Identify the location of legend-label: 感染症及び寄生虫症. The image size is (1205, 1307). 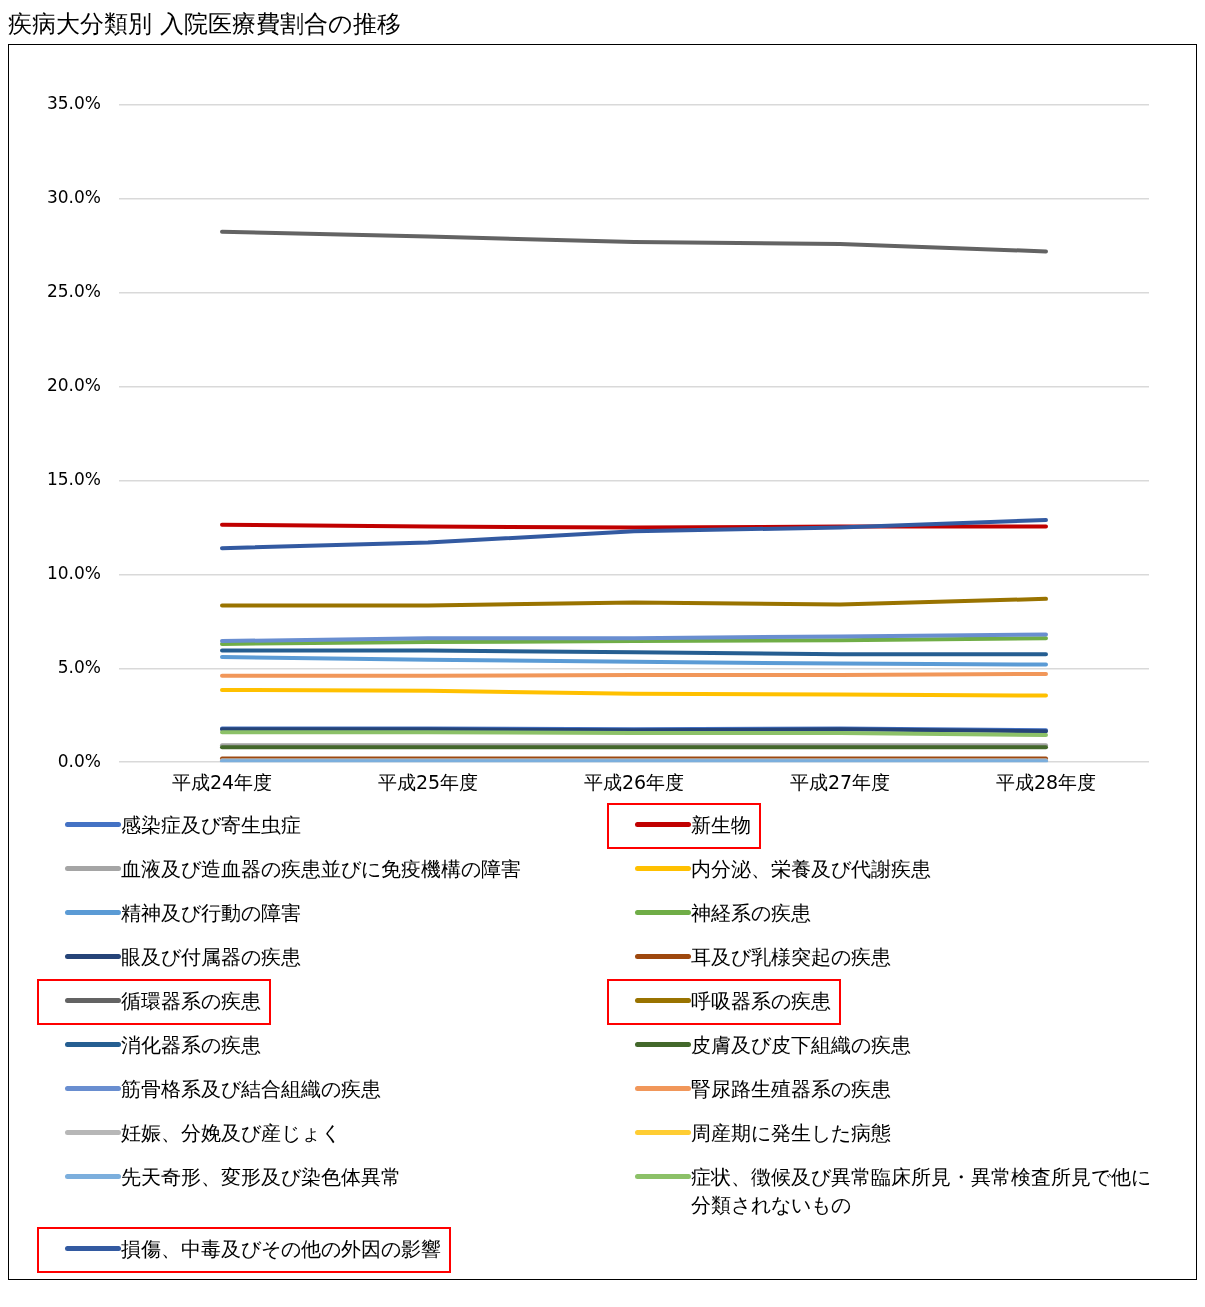
(211, 825).